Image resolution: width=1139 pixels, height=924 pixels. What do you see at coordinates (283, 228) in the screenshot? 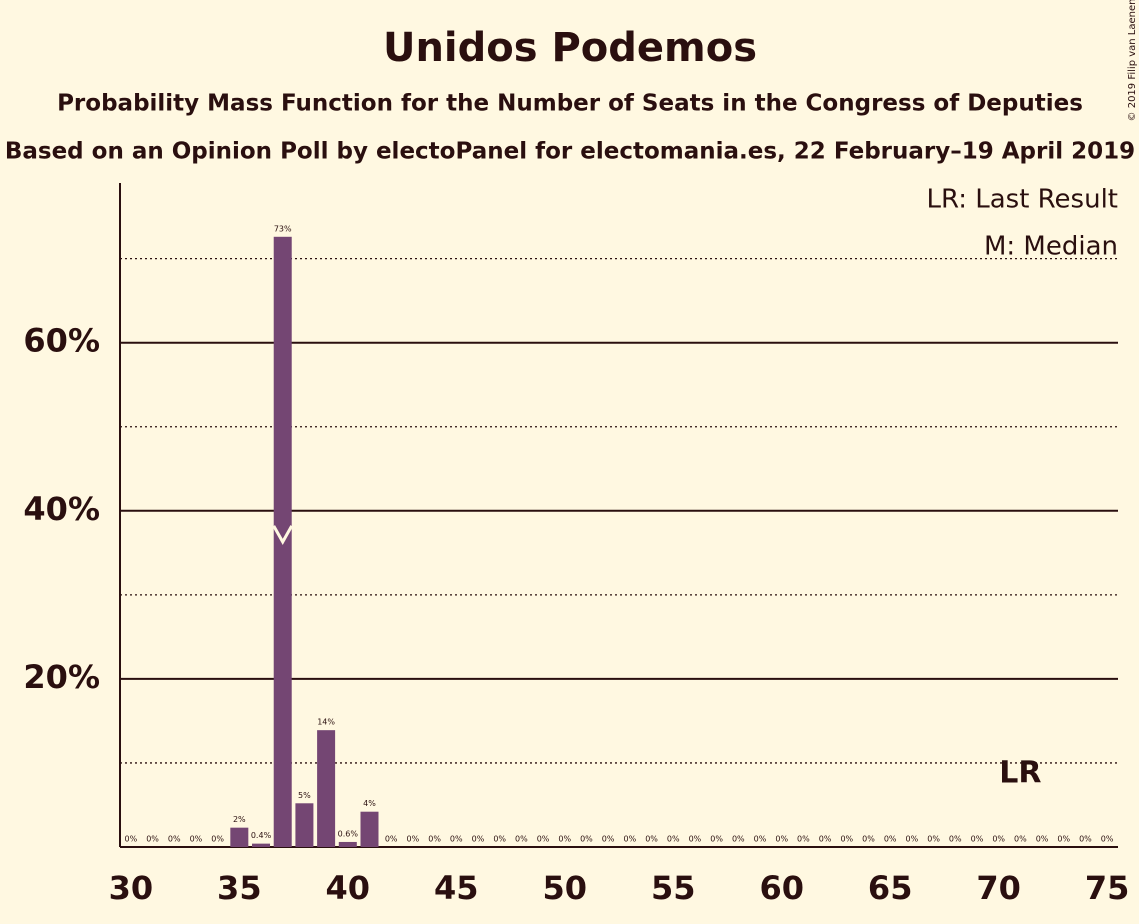
I see `value-label: 73%` at bounding box center [283, 228].